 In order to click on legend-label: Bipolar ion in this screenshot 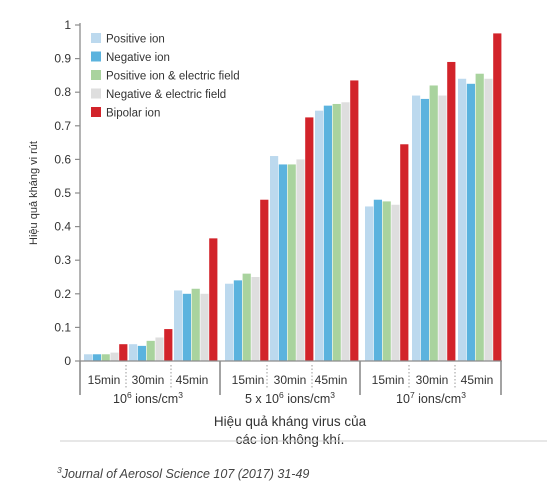, I will do `click(133, 114)`.